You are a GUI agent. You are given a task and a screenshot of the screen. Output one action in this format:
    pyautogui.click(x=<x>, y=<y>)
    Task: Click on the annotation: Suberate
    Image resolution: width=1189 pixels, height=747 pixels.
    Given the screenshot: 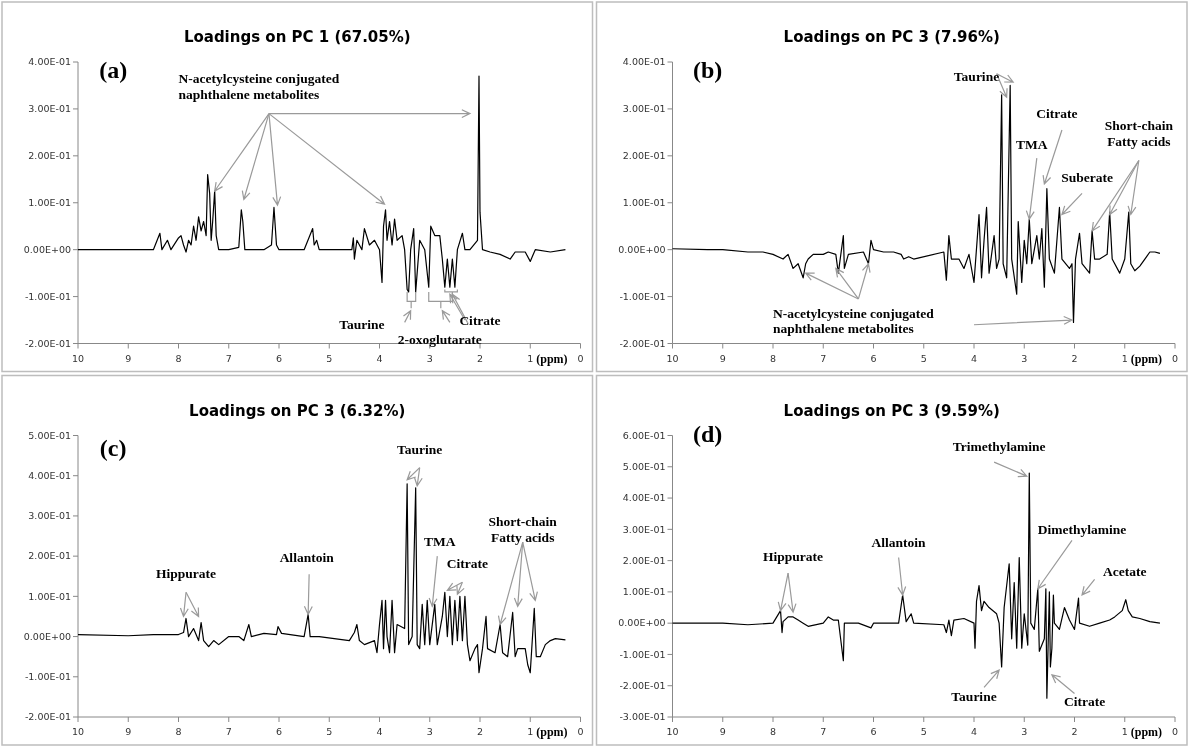 What is the action you would take?
    pyautogui.click(x=1087, y=177)
    